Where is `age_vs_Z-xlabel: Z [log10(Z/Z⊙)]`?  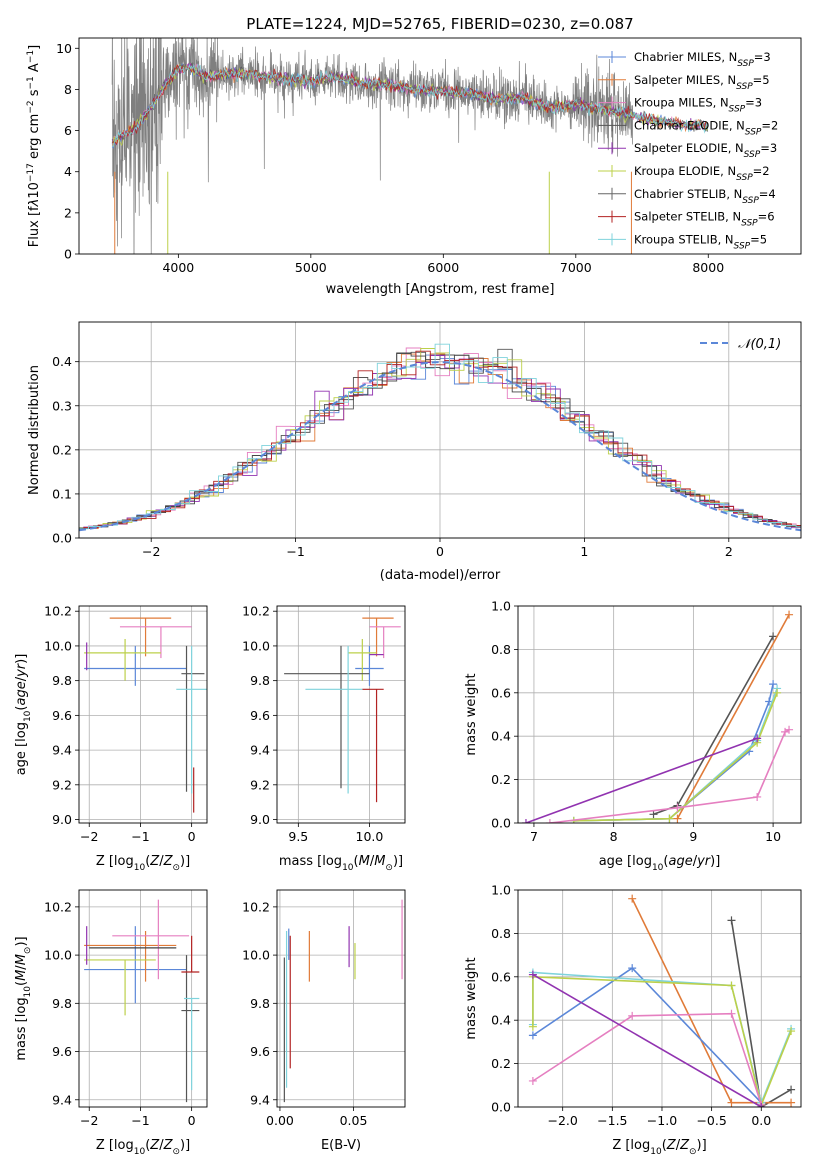
age_vs_Z-xlabel: Z [log10(Z/Z⊙)] is located at coordinates (143, 863).